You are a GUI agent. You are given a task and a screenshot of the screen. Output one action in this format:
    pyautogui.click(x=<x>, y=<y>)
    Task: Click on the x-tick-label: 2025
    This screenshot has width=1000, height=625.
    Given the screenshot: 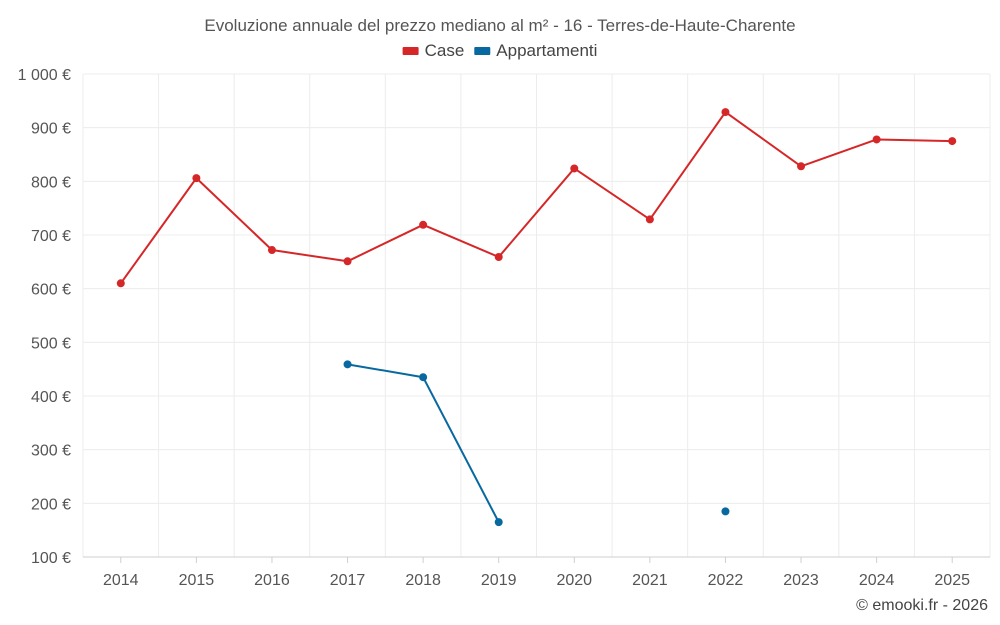 What is the action you would take?
    pyautogui.click(x=952, y=580)
    